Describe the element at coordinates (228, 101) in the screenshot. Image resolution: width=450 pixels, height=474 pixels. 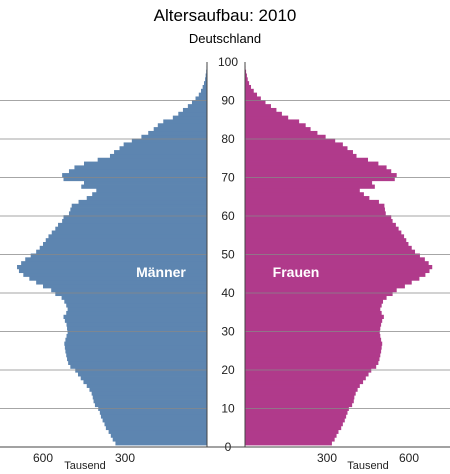
I see `age-tick-90: 90` at that location.